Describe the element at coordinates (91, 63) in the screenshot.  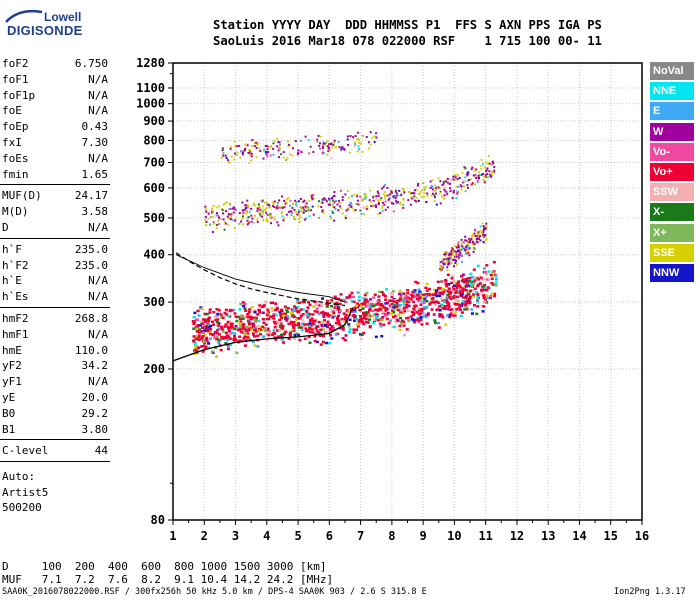
I see `param-value: 6.750` at that location.